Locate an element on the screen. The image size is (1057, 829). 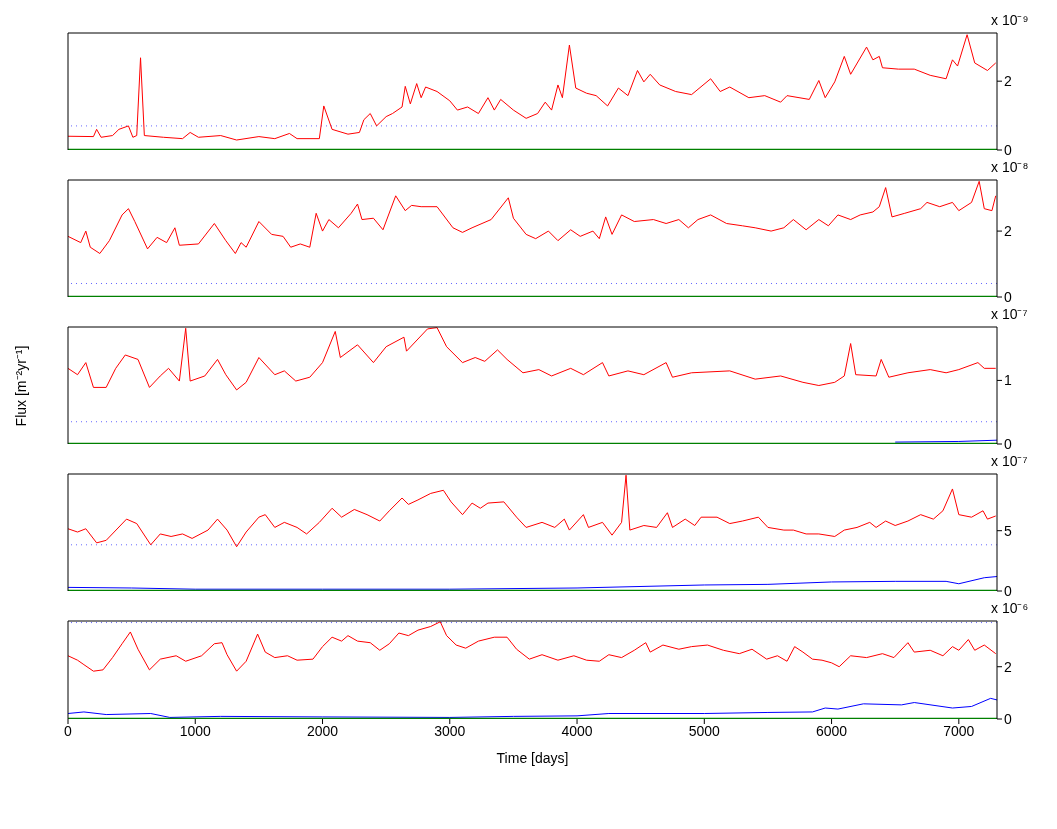
text: x 10⁻⁸ is located at coordinates (1010, 167).